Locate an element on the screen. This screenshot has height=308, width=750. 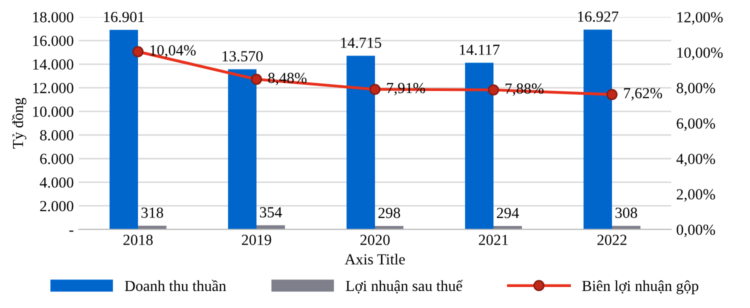
y-axis-title: Tỷ đồng is located at coordinates (19, 123).